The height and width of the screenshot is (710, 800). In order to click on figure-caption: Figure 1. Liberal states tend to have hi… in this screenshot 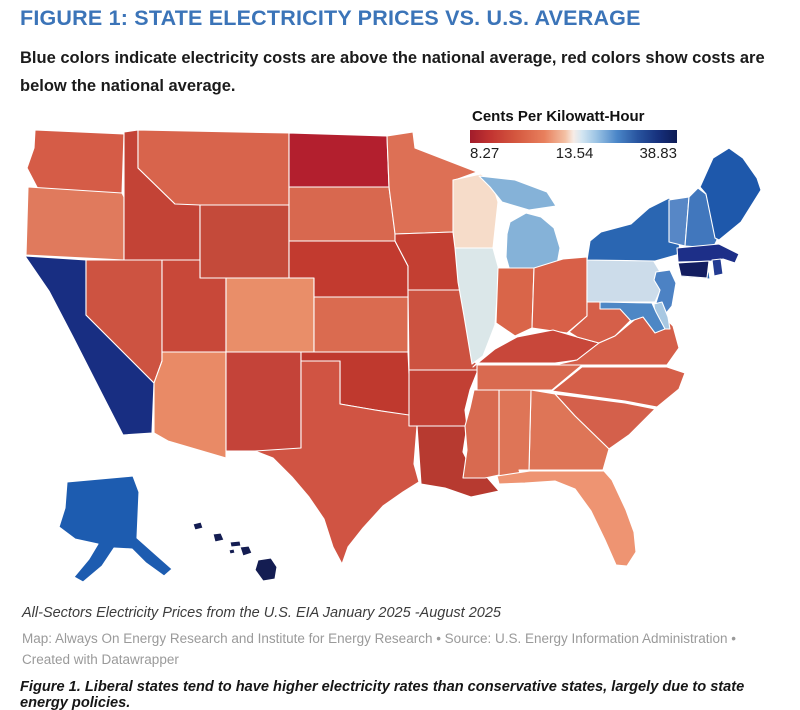, I will do `click(382, 694)`.